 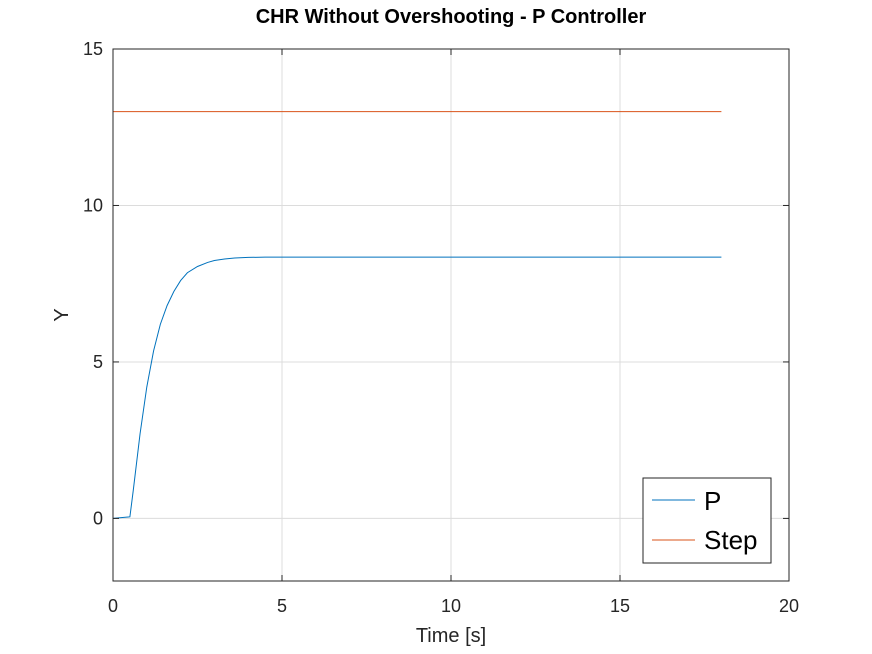 I want to click on legend: P Step, so click(x=707, y=520).